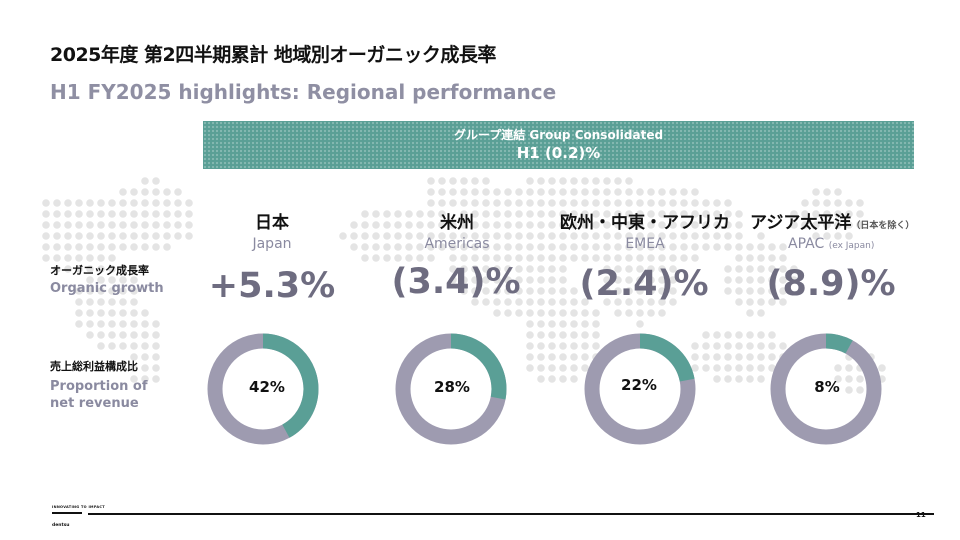 The image size is (960, 540). What do you see at coordinates (67, 513) in the screenshot?
I see `logo-divider` at bounding box center [67, 513].